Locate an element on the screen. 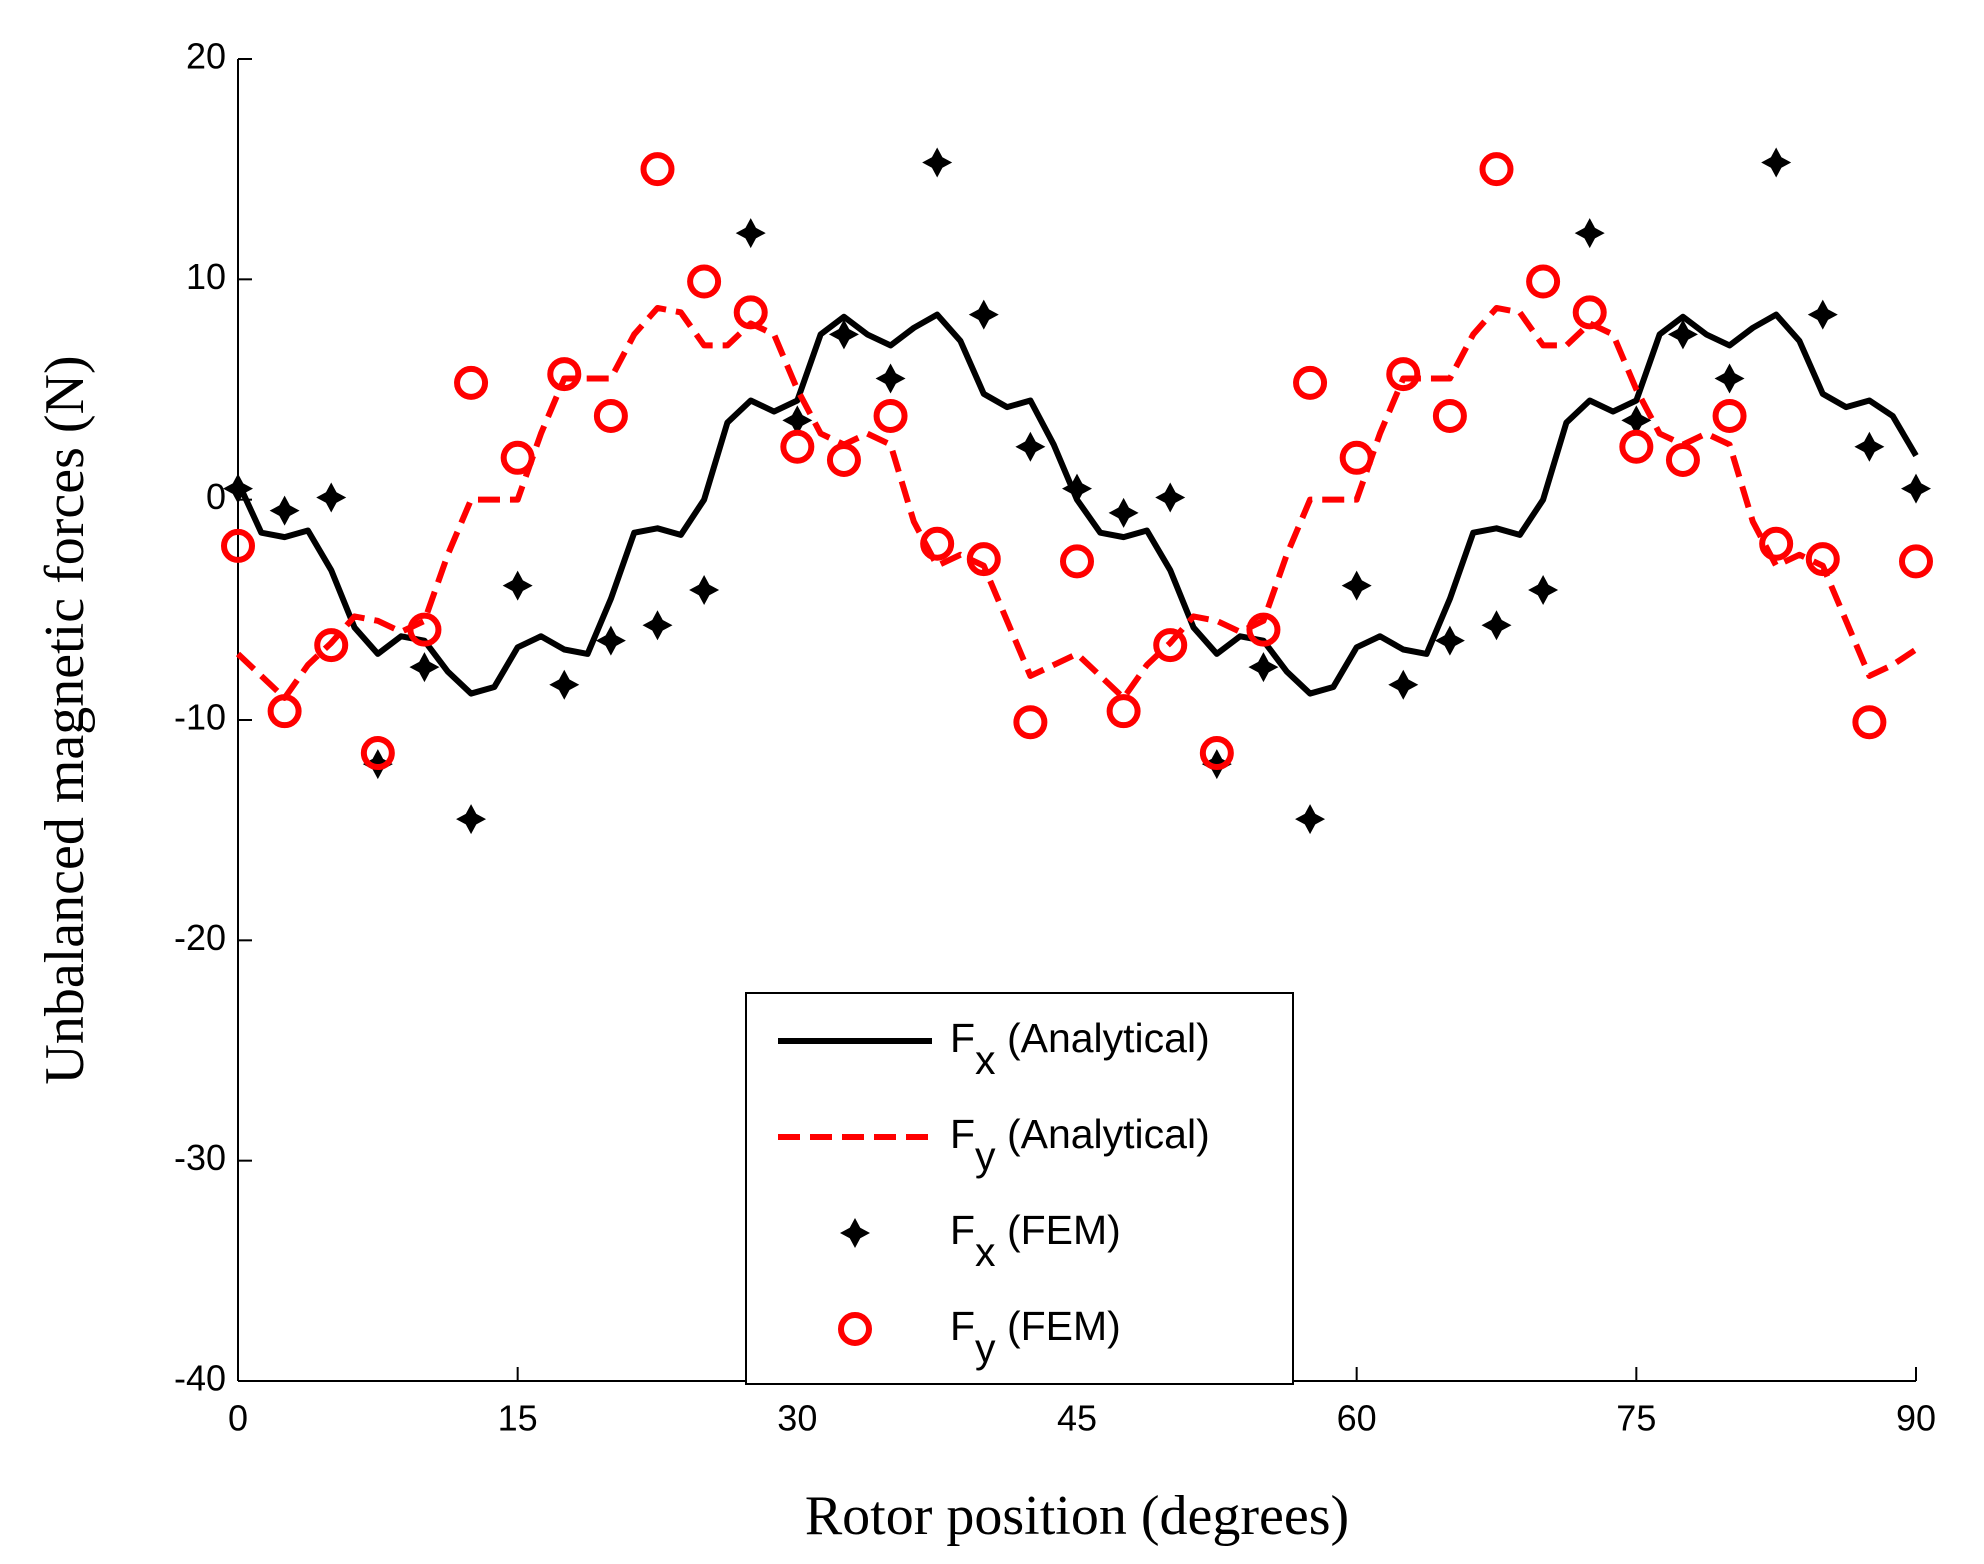 This screenshot has height=1564, width=1984. y-tick-label: -40 is located at coordinates (200, 1378).